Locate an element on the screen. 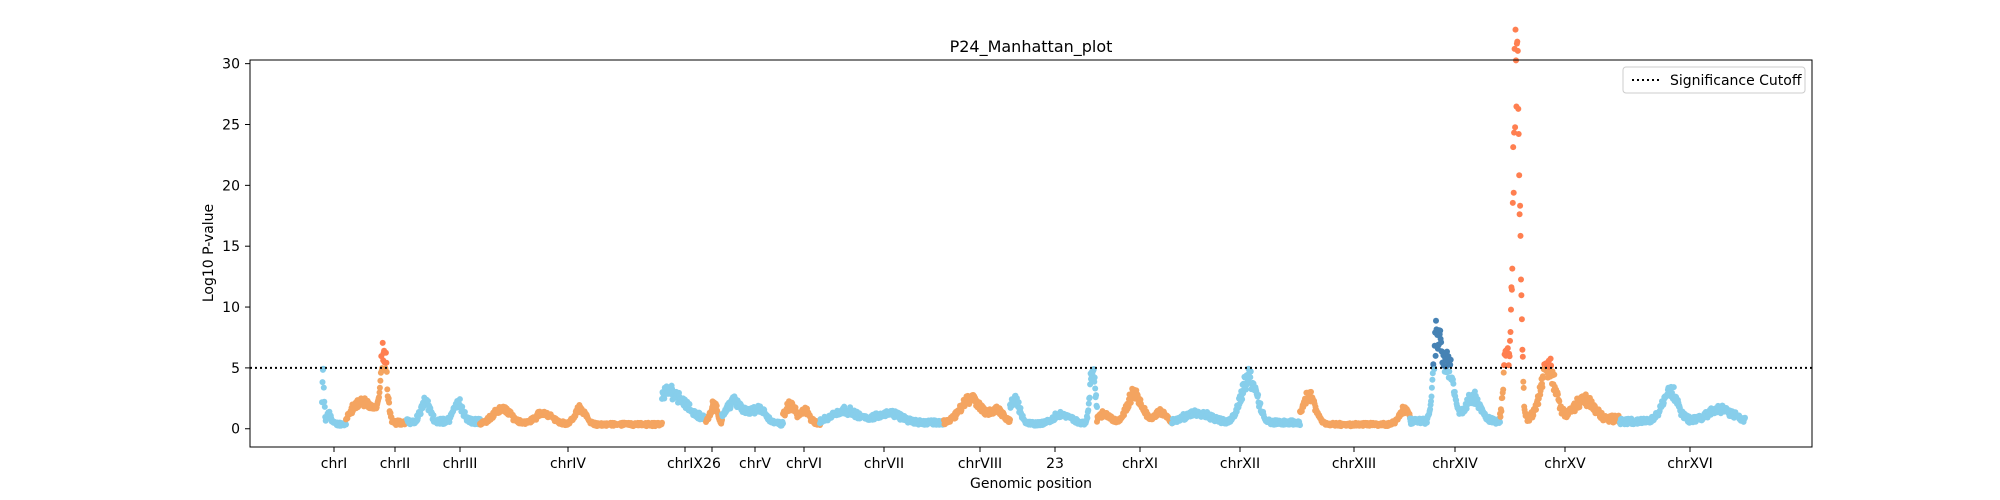  legend-box is located at coordinates (1714, 80).